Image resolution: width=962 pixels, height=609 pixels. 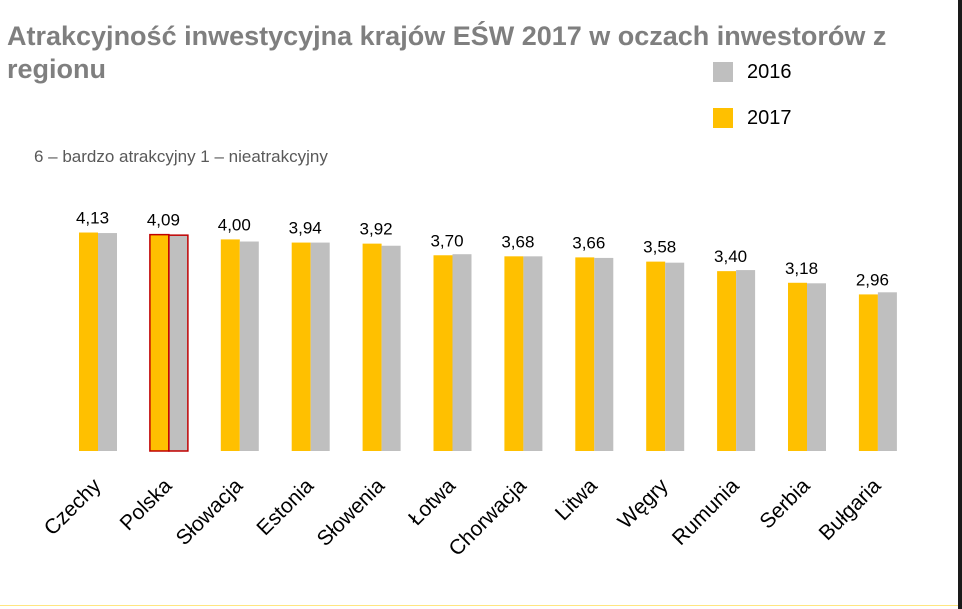 I want to click on data-label-czechy: 4,13, so click(x=92, y=218).